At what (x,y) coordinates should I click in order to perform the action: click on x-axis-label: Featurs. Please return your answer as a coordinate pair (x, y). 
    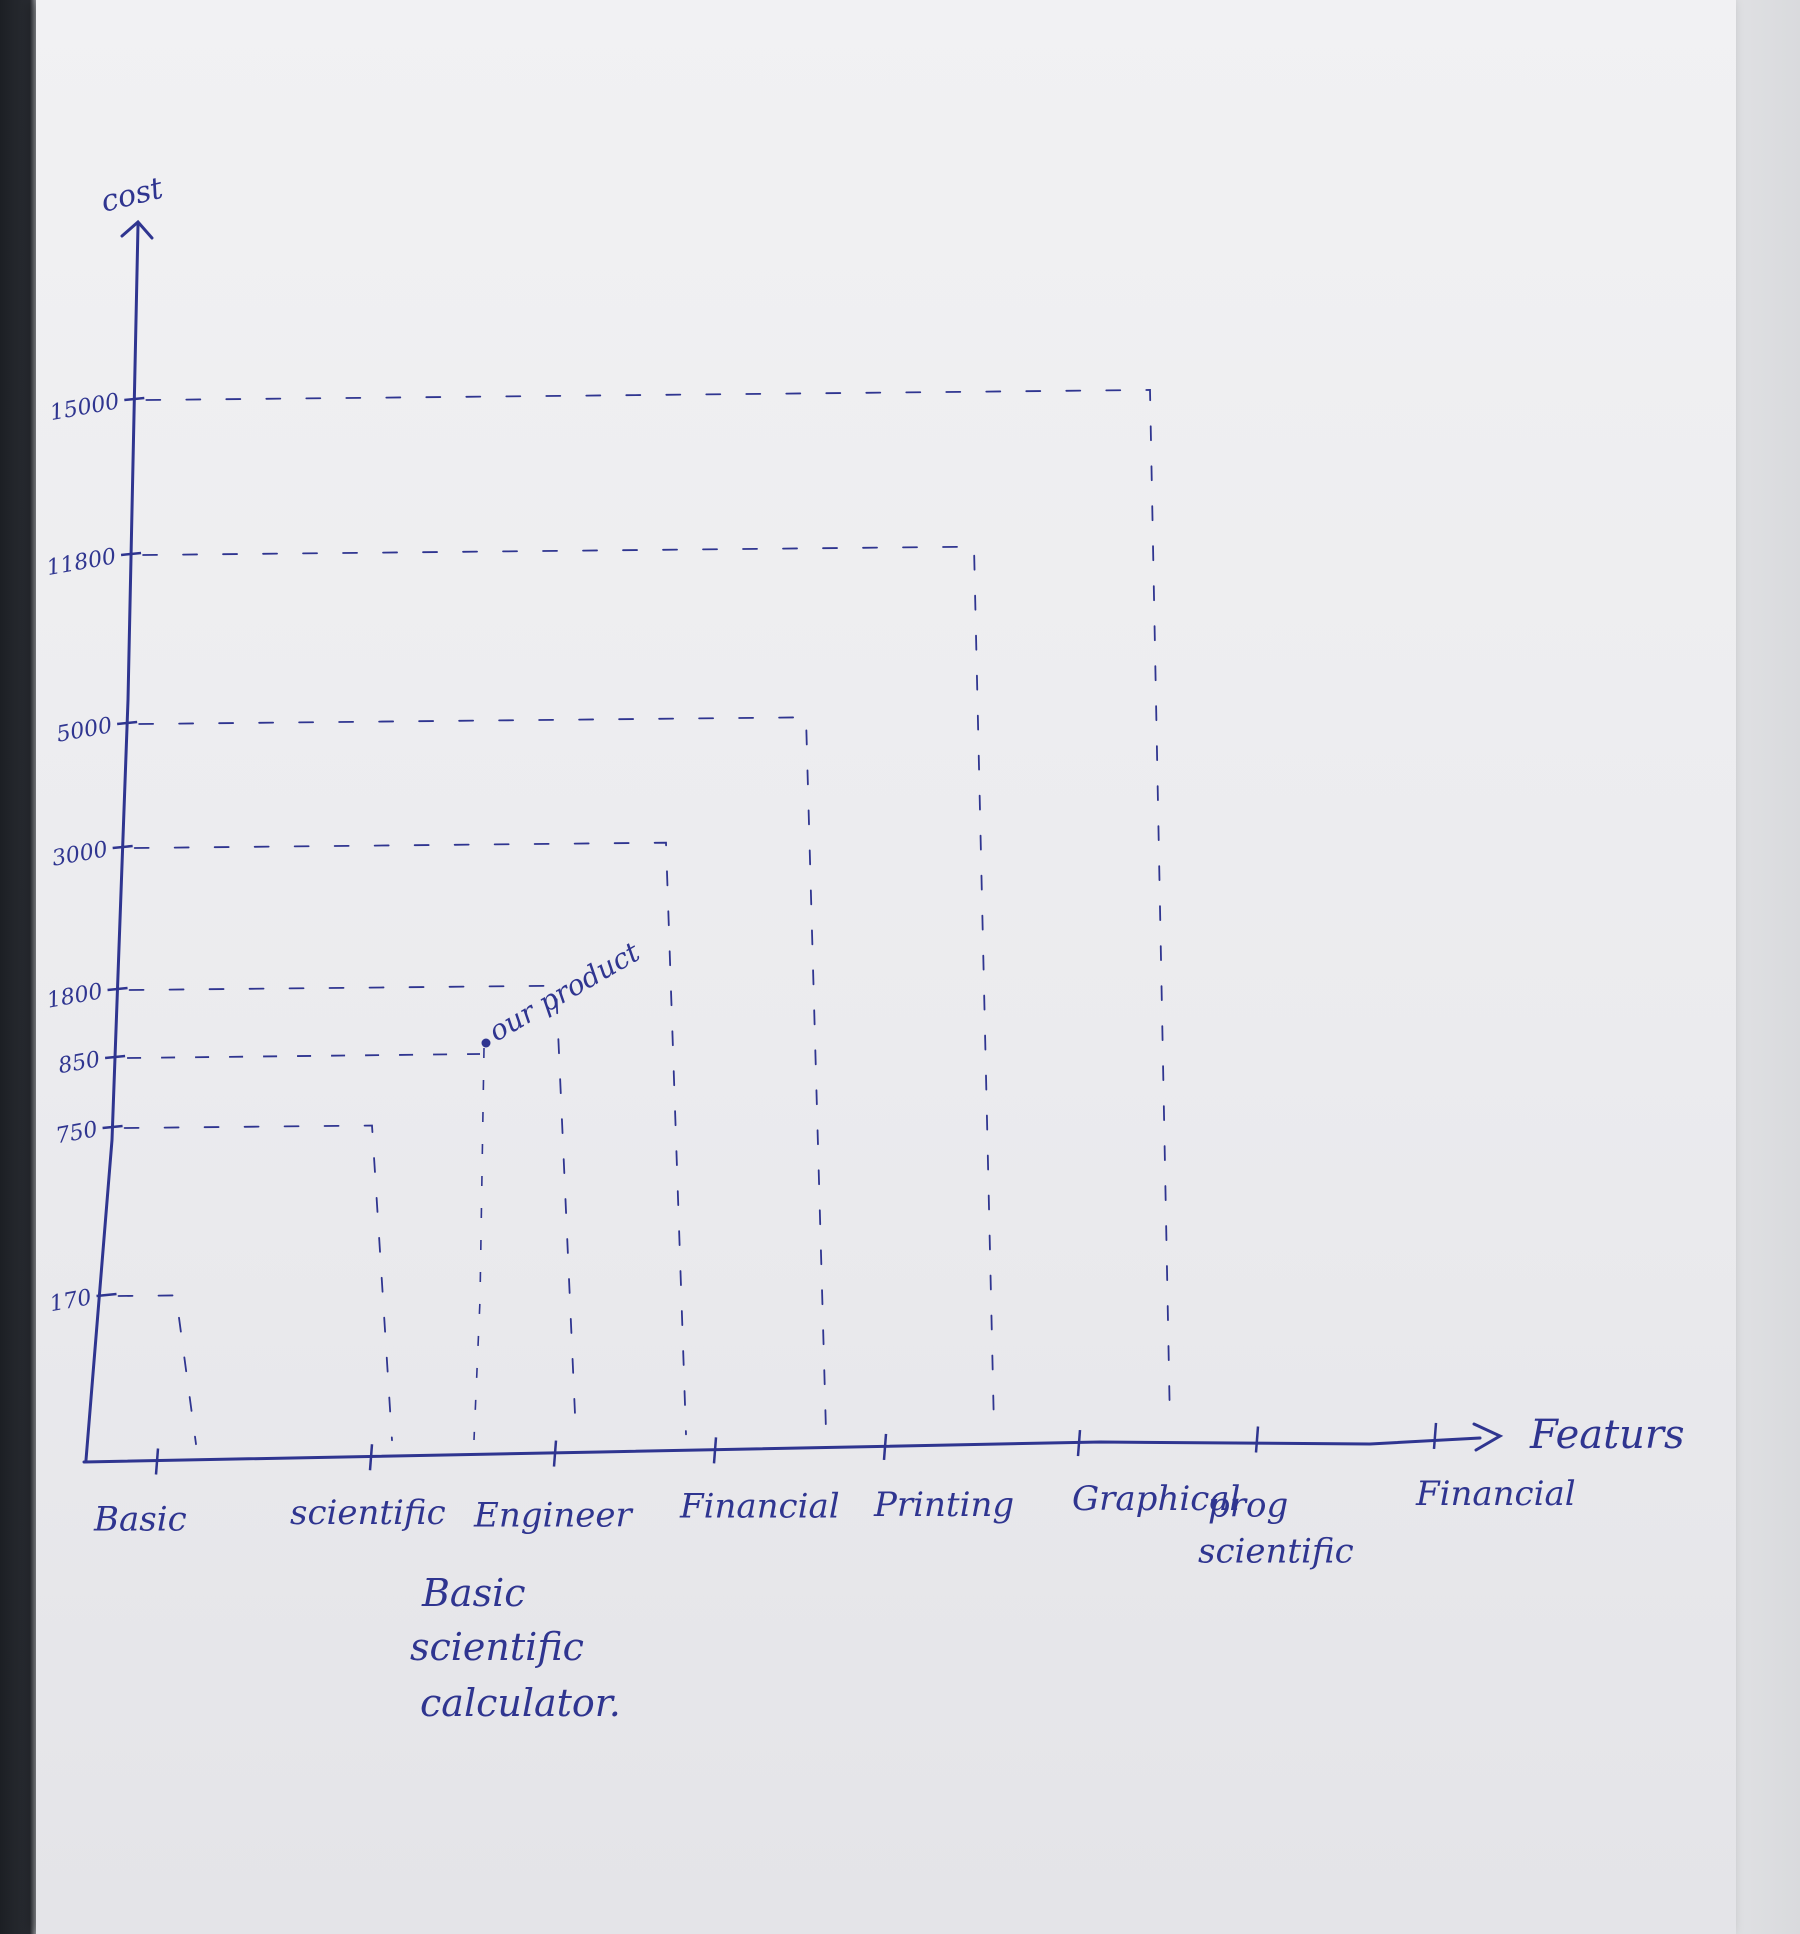
    Looking at the image, I should click on (1607, 1435).